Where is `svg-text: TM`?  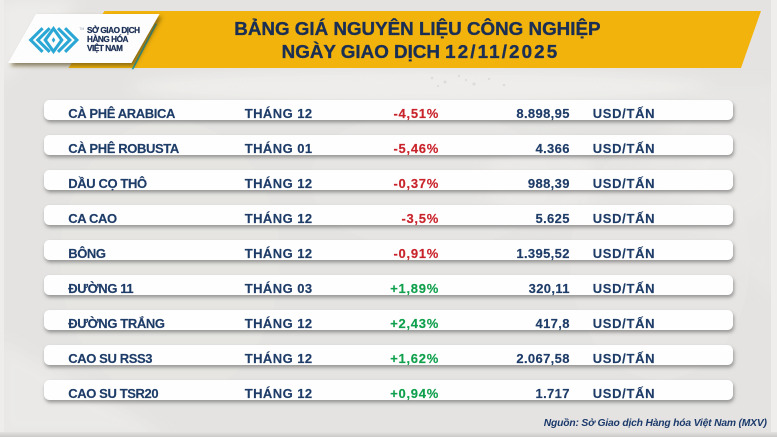
svg-text: TM is located at coordinates (81, 29).